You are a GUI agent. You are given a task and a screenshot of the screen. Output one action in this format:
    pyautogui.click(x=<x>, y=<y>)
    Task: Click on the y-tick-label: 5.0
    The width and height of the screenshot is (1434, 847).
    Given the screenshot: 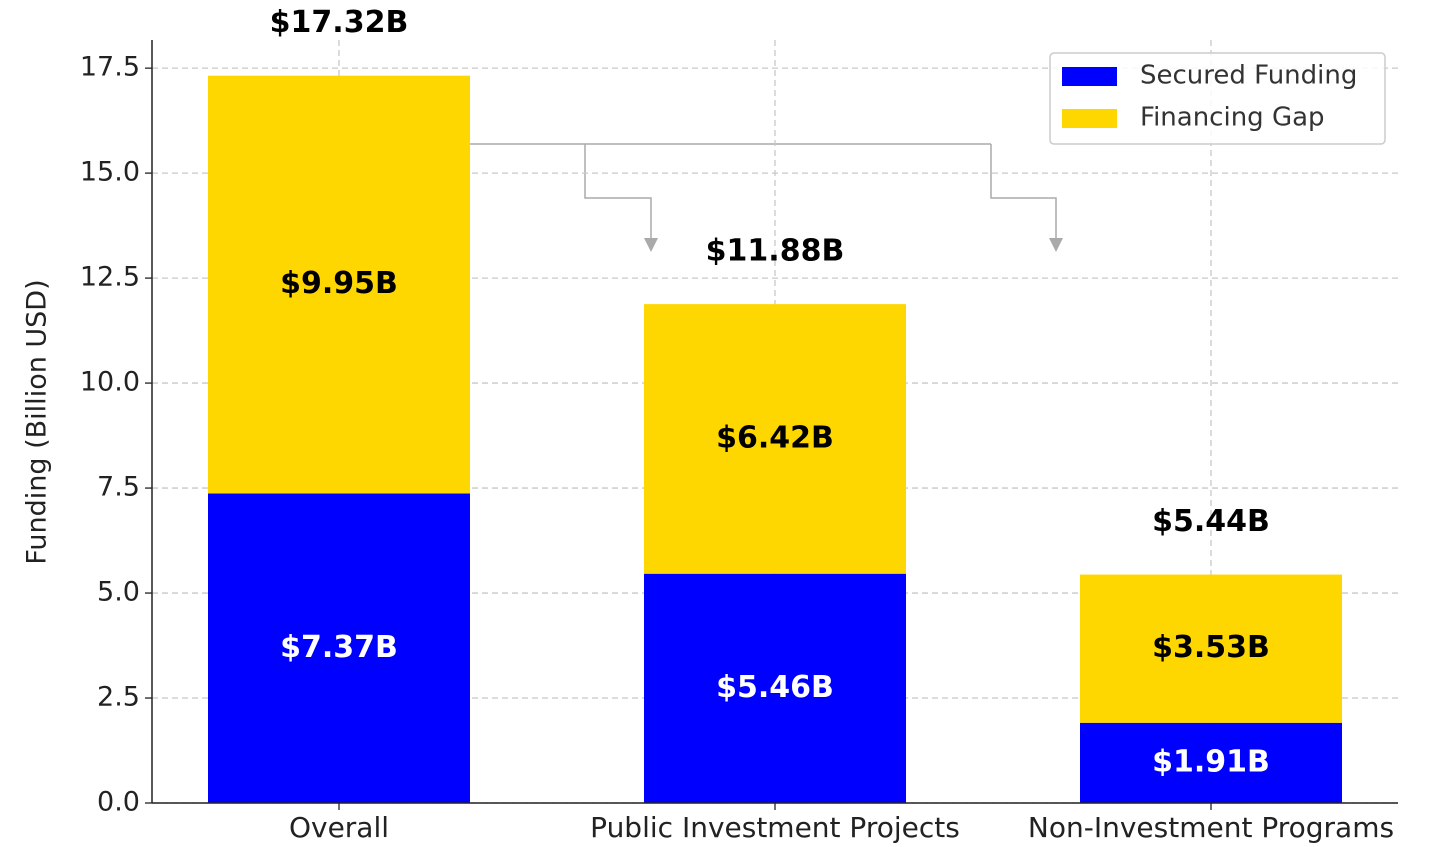 What is the action you would take?
    pyautogui.click(x=118, y=592)
    